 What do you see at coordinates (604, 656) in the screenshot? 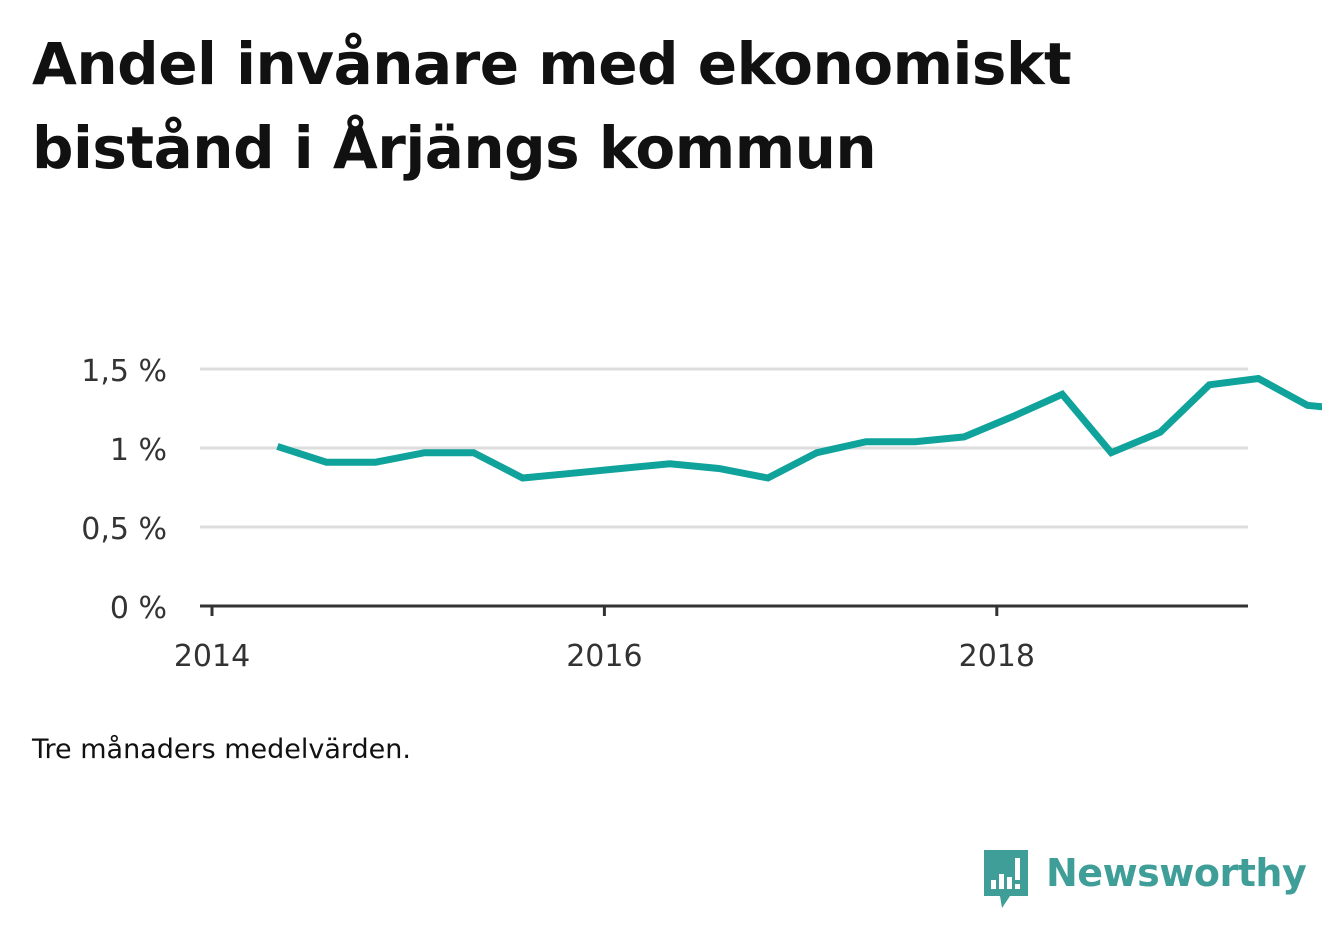
I see `x-tick-label: 2016` at bounding box center [604, 656].